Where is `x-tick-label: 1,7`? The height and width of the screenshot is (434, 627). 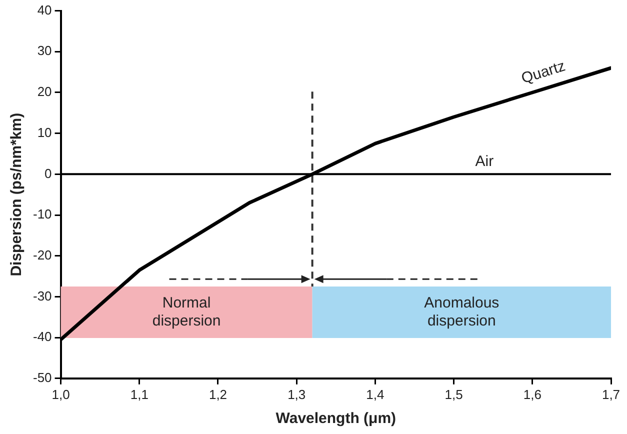 x-tick-label: 1,7 is located at coordinates (611, 394).